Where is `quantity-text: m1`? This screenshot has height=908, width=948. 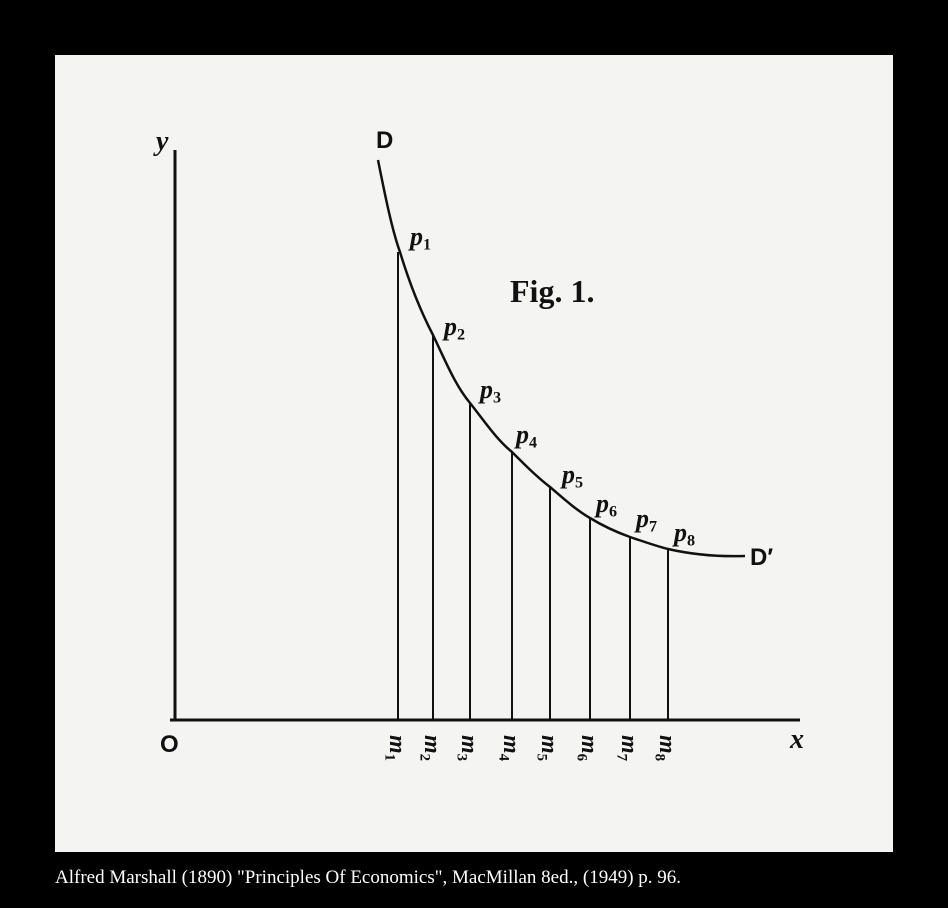
quantity-text: m1 is located at coordinates (396, 748).